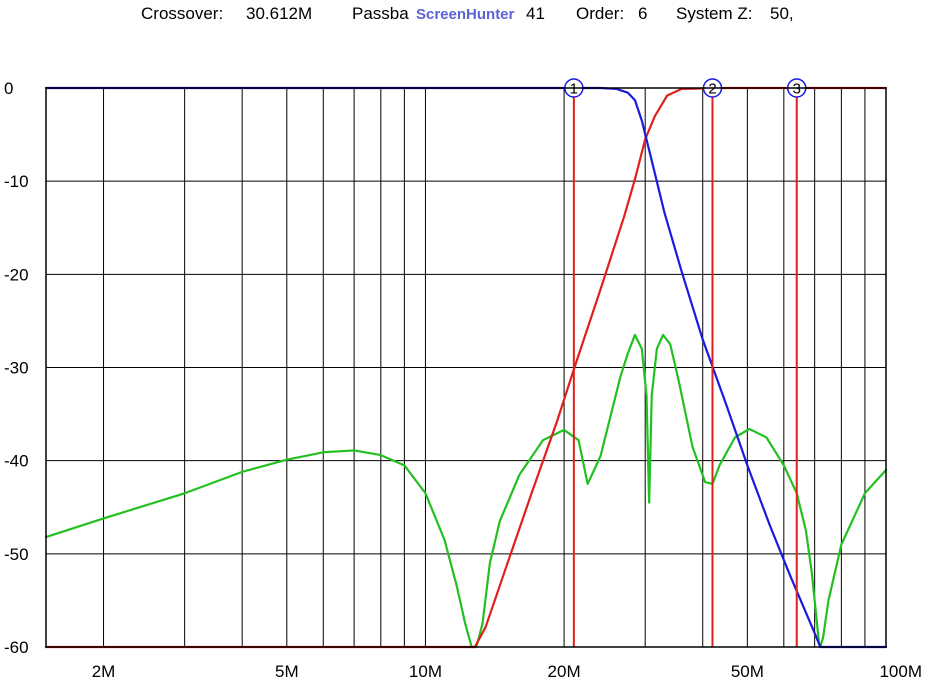 The width and height of the screenshot is (940, 696). Describe the element at coordinates (714, 13) in the screenshot. I see `system-z-label: System Z:` at that location.